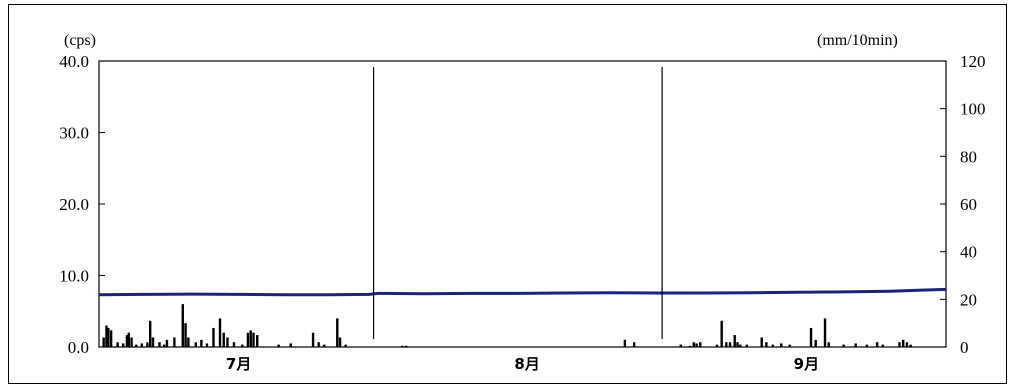 This screenshot has height=392, width=1011. I want to click on y-left-tick-label: 40.0, so click(74, 61).